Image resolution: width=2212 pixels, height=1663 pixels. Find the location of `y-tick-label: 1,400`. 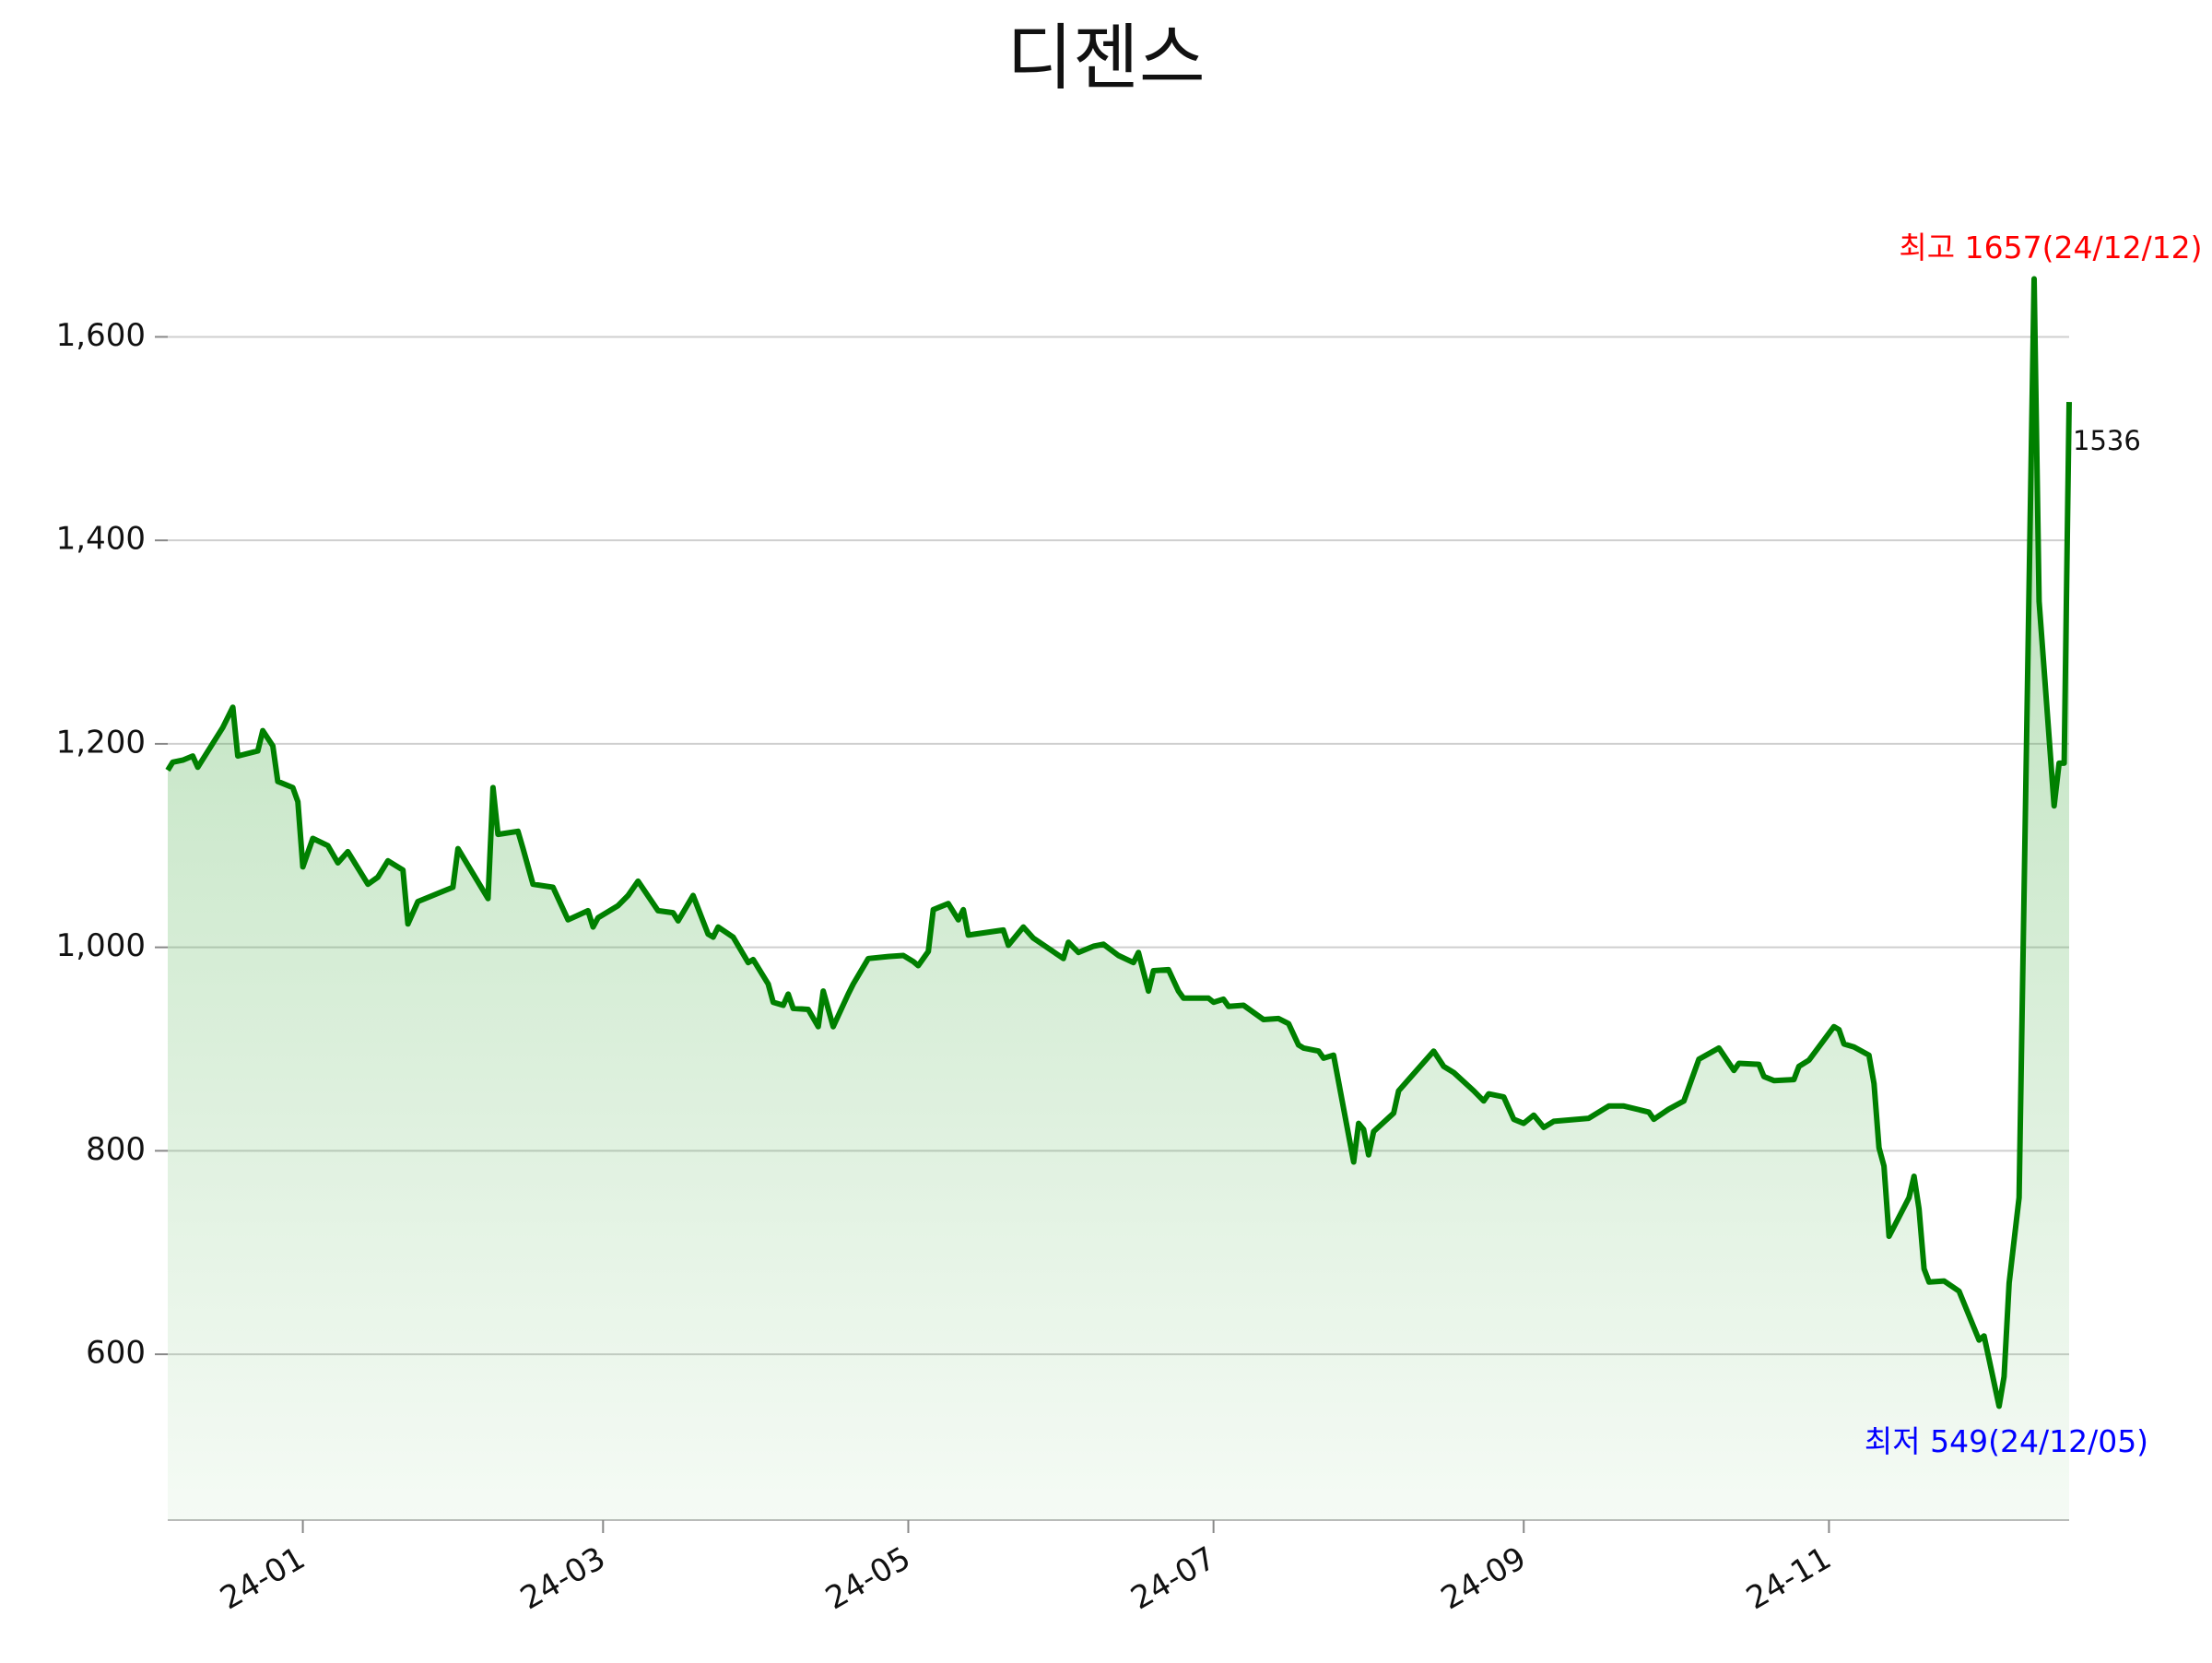

y-tick-label: 1,400 is located at coordinates (101, 539).